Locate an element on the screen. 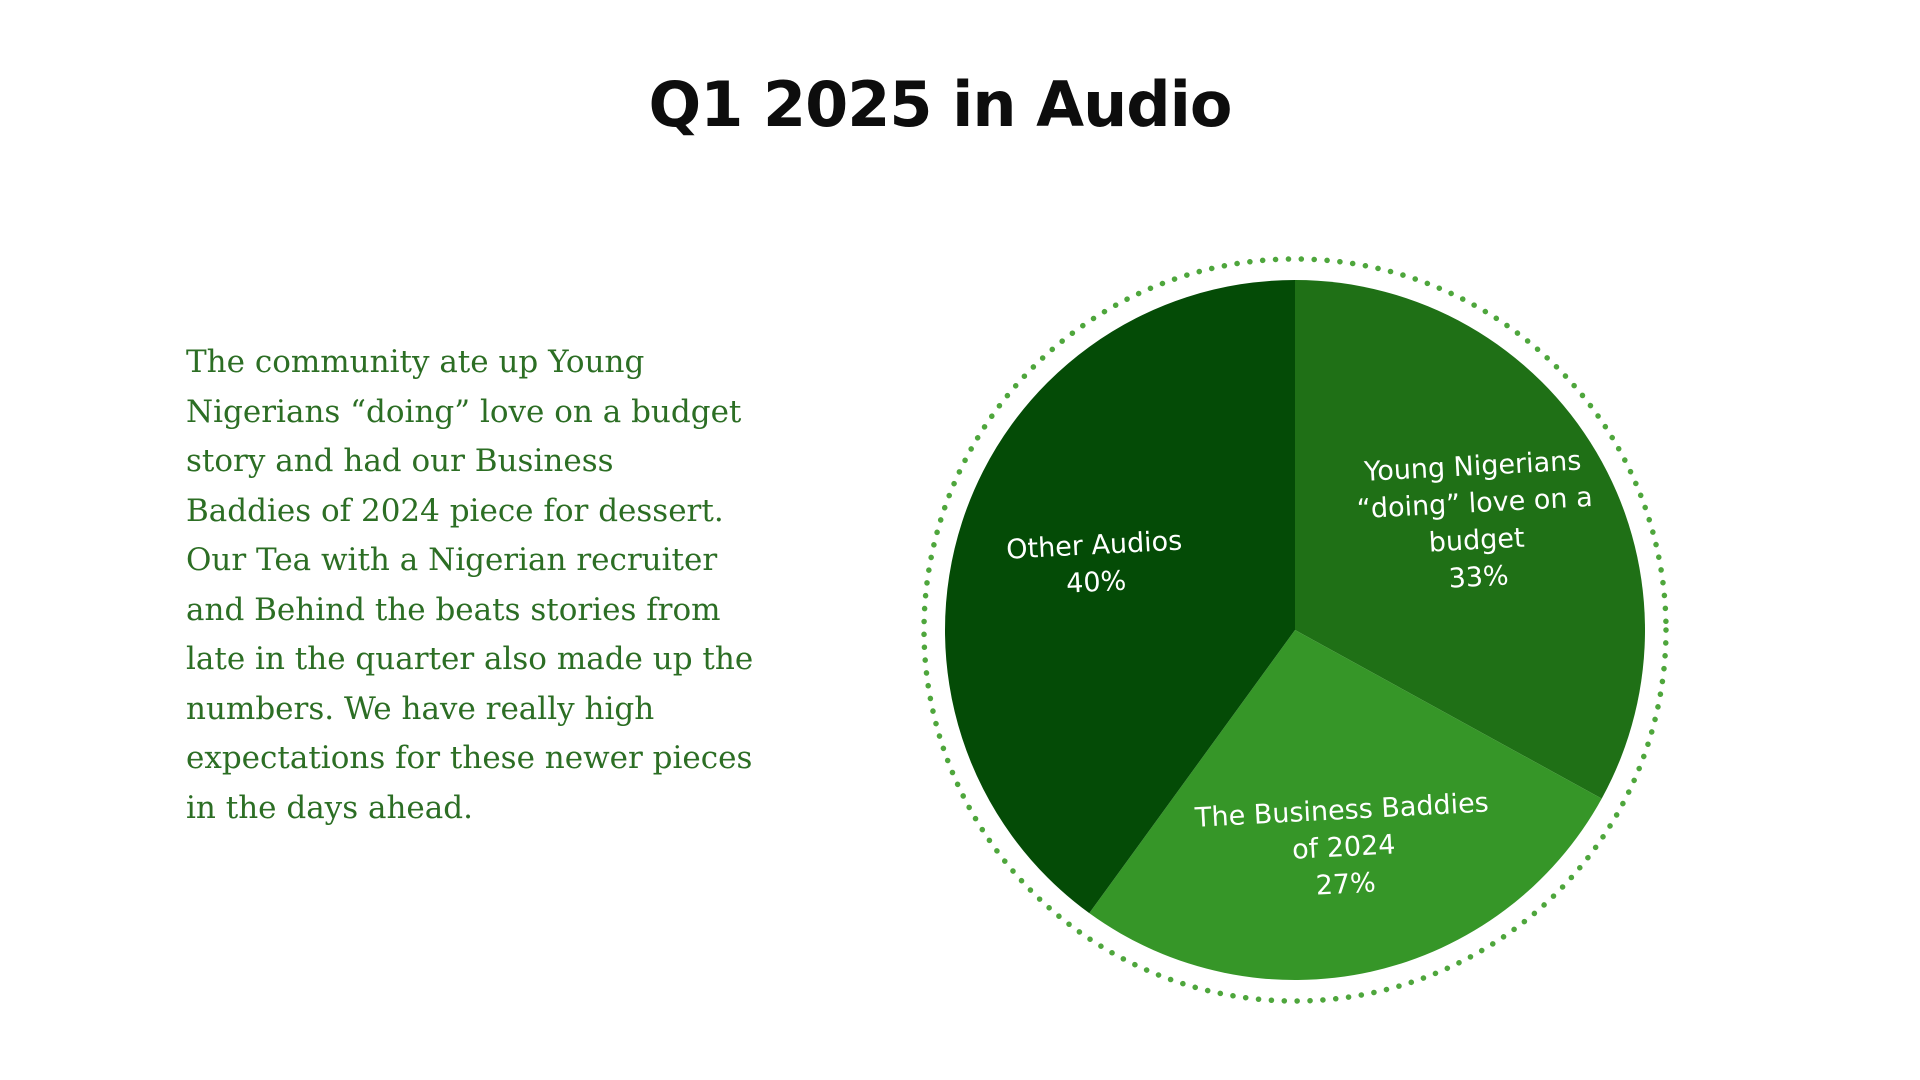  slide-title: Q1 2025 in Audio is located at coordinates (940, 104).